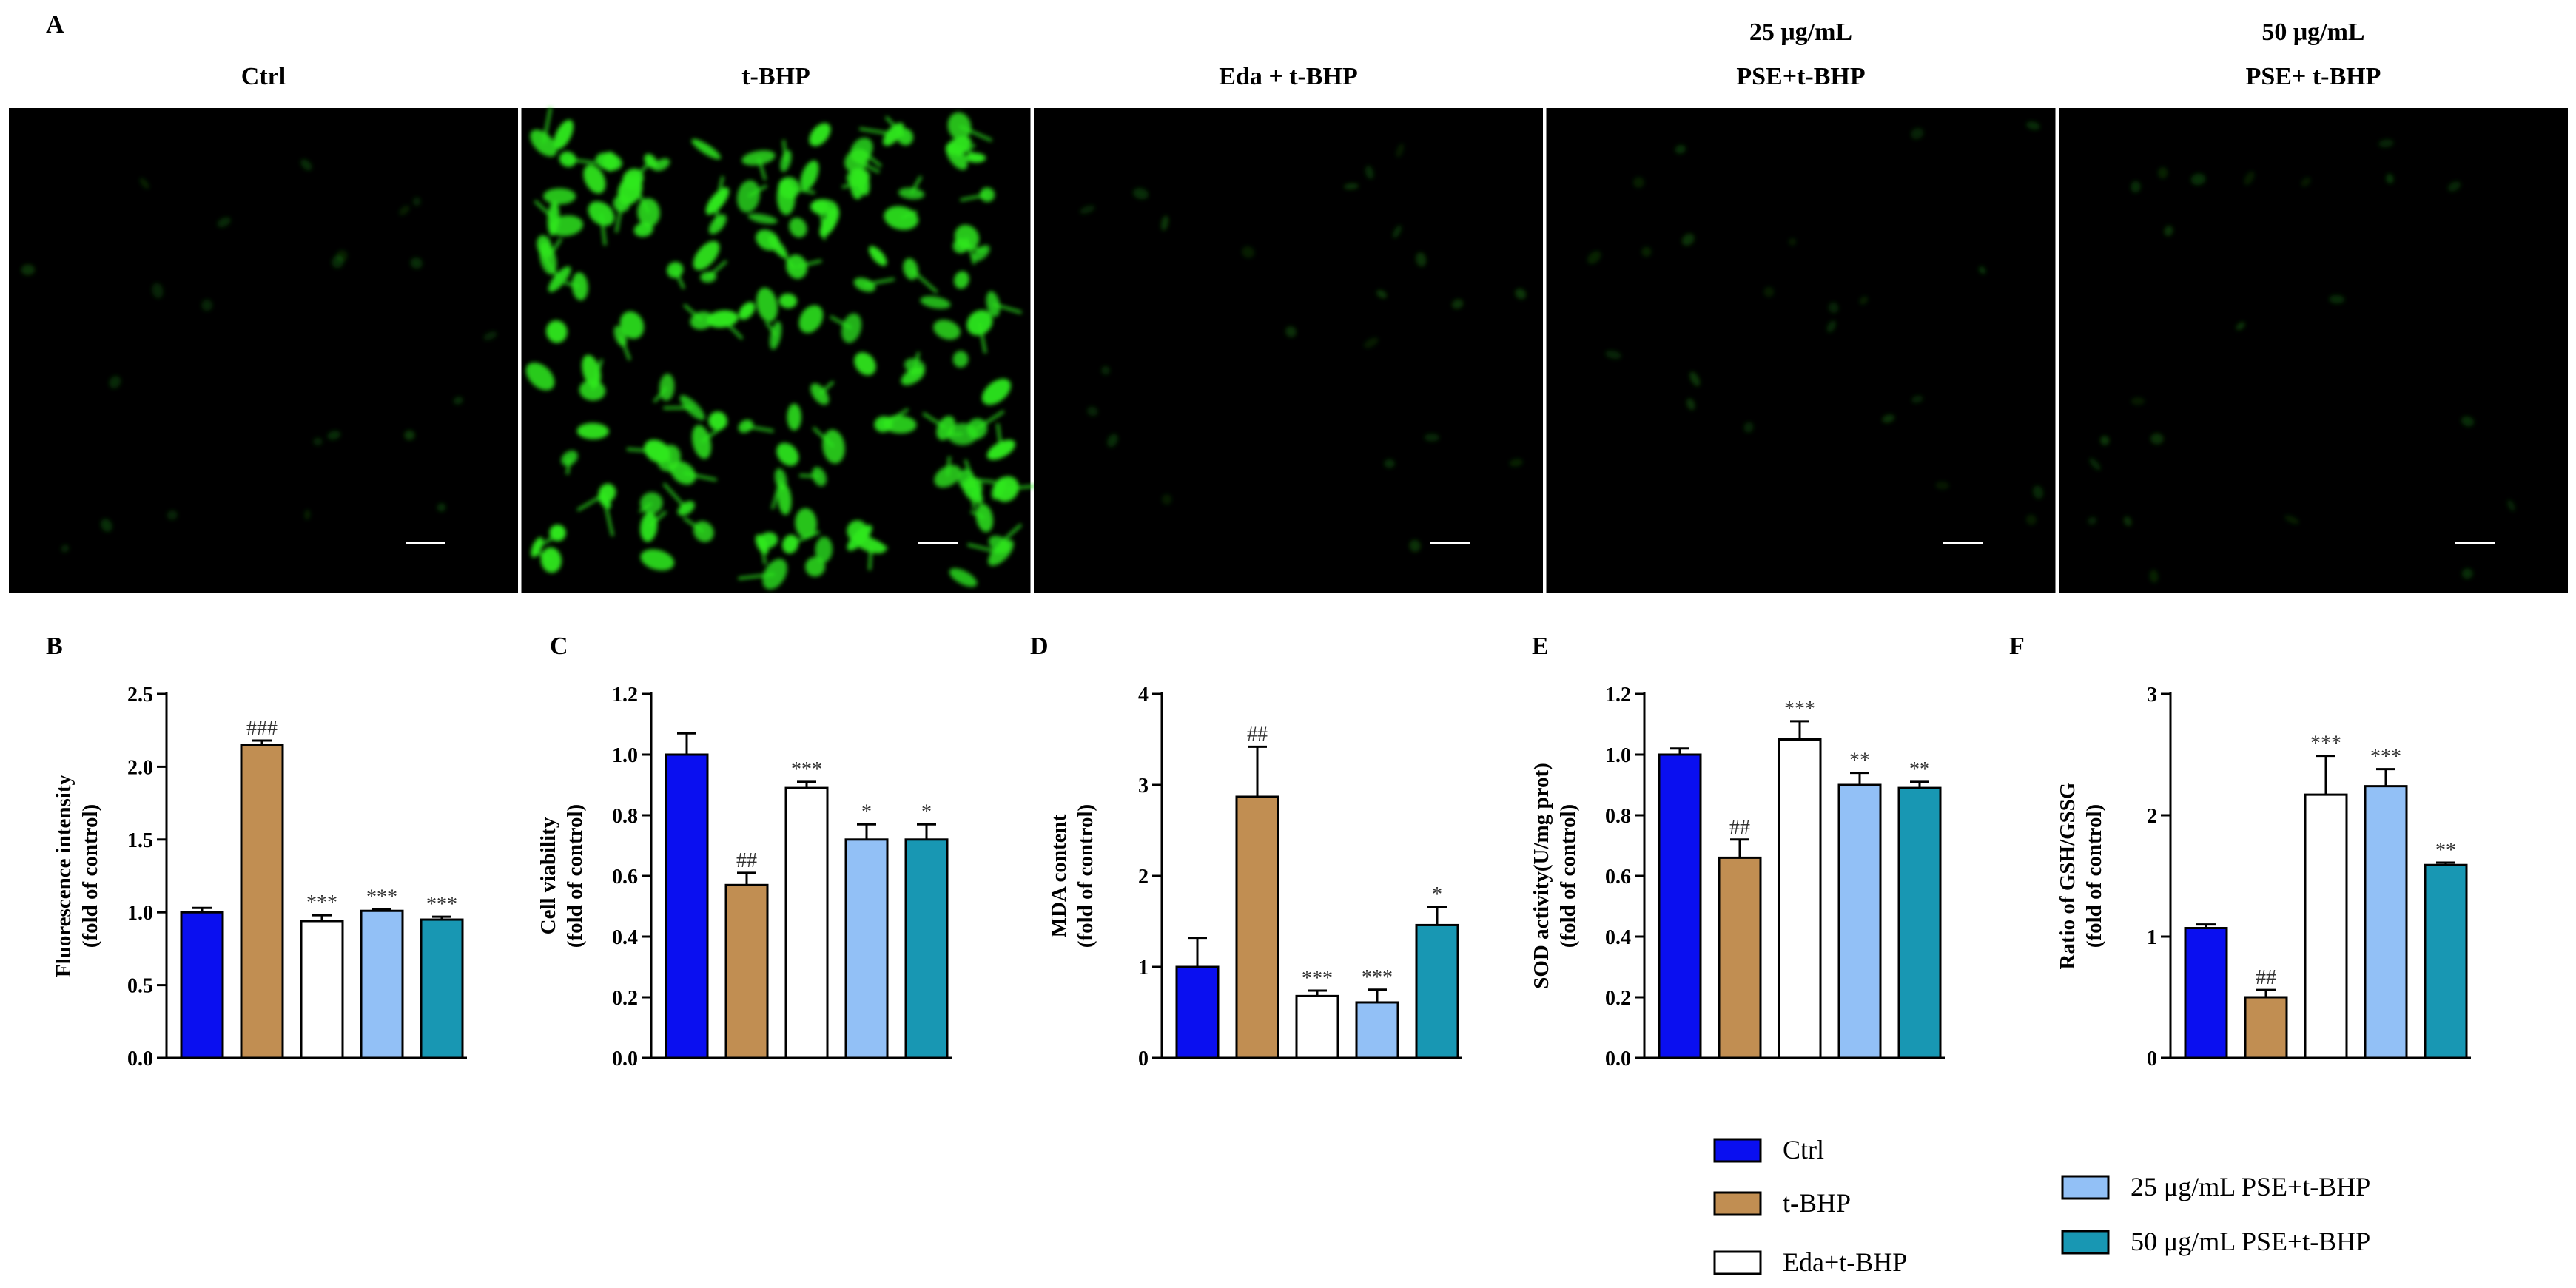 Image resolution: width=2576 pixels, height=1288 pixels. Describe the element at coordinates (63, 875) in the screenshot. I see `y-axis-label: Fluorescence intensity` at that location.